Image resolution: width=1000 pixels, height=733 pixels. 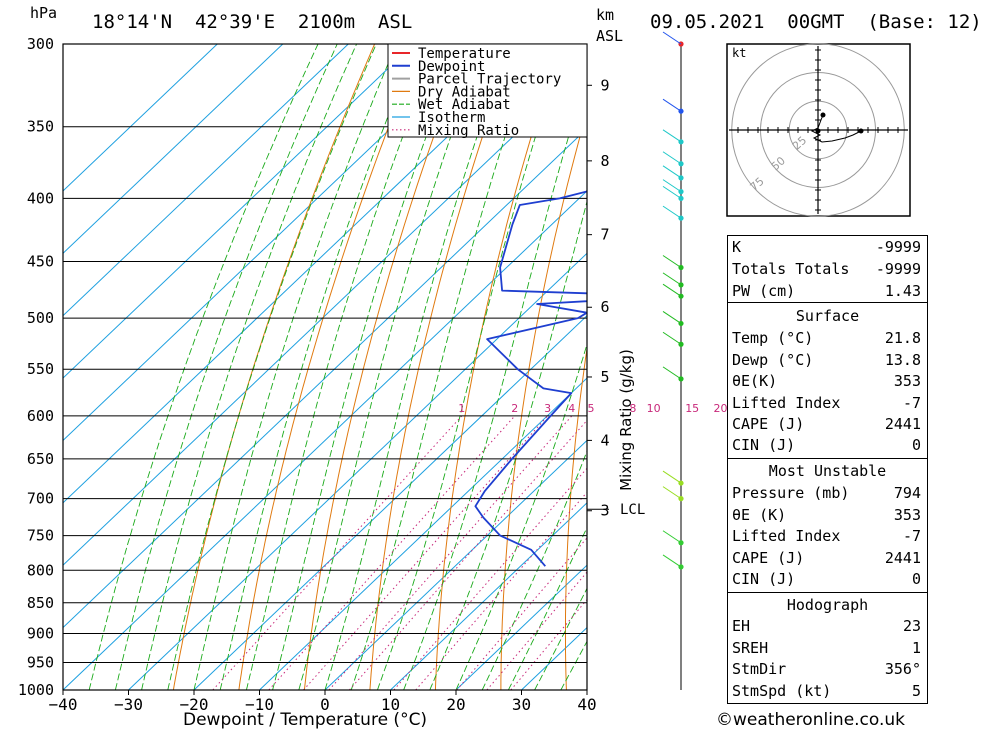 I want to click on x-tick-label: 40, so click(x=586, y=704).